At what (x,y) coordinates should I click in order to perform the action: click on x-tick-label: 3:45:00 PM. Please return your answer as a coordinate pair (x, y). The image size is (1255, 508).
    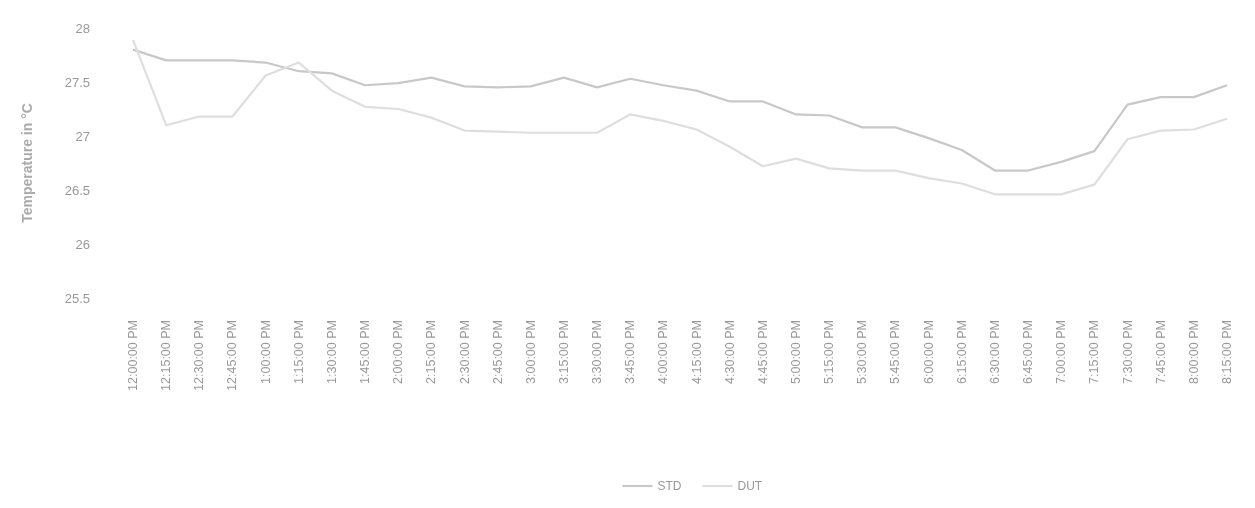
    Looking at the image, I should click on (630, 352).